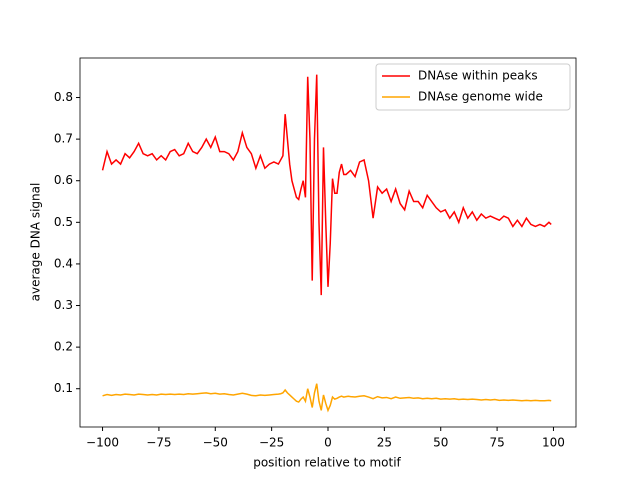 This screenshot has height=484, width=640. What do you see at coordinates (496, 443) in the screenshot?
I see `x-tick-label: 75` at bounding box center [496, 443].